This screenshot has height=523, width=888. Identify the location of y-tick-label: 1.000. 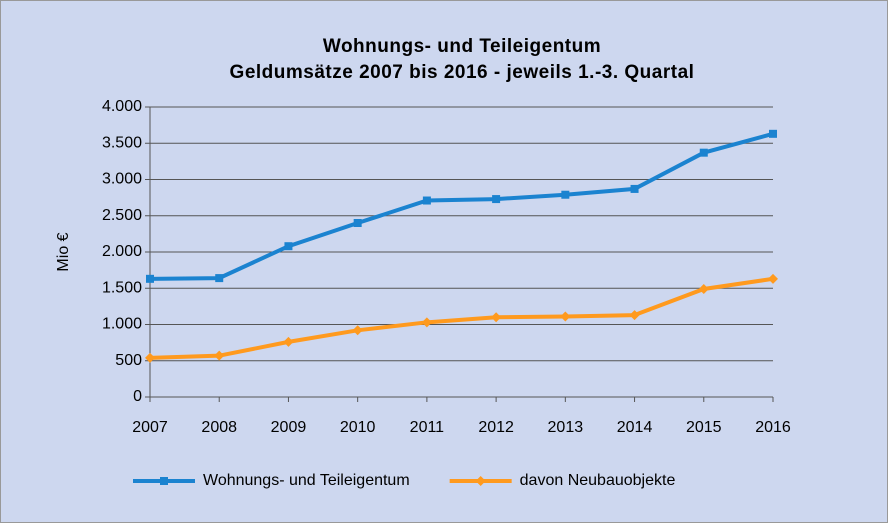
(122, 324).